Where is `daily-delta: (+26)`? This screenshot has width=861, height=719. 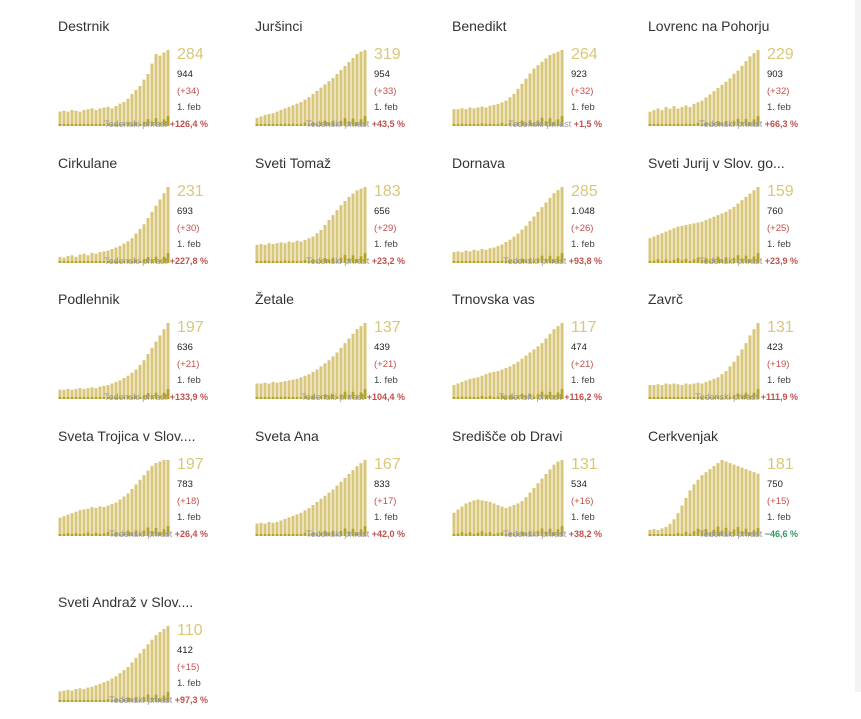
daily-delta: (+26) is located at coordinates (582, 228).